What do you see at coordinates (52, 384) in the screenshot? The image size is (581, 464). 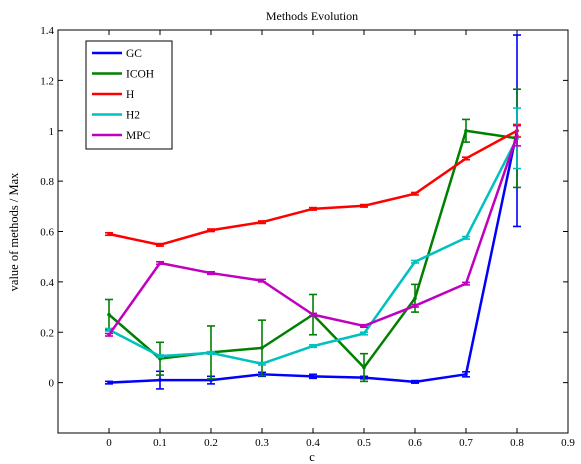 I see `y-tick-label: 0` at bounding box center [52, 384].